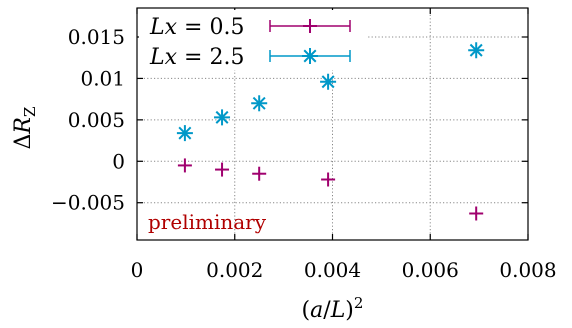 Image resolution: width=572 pixels, height=328 pixels. I want to click on y-tick-label: 0.015, so click(96, 37).